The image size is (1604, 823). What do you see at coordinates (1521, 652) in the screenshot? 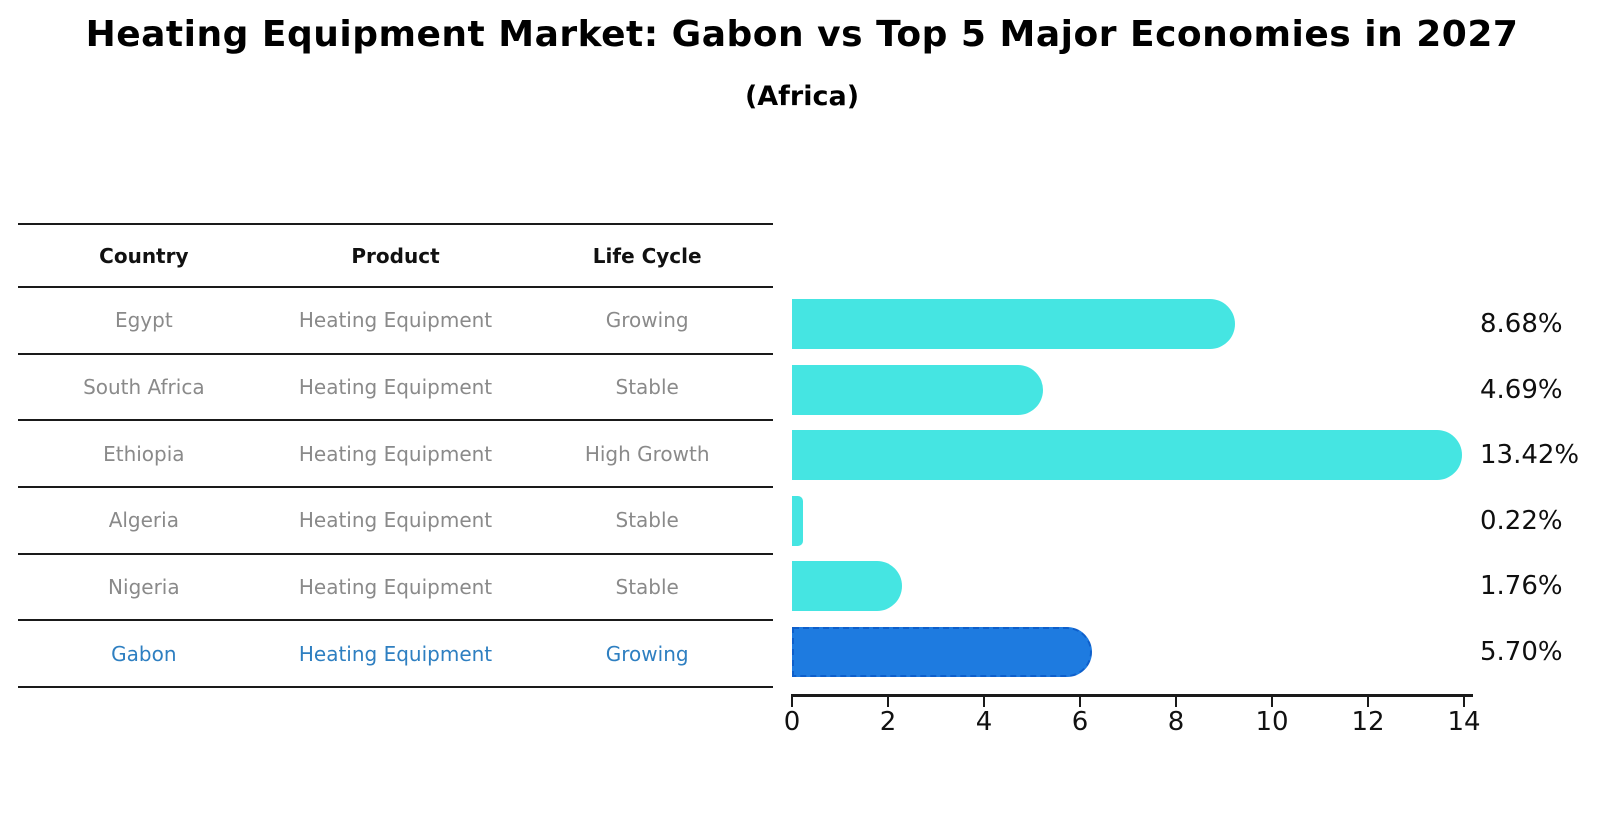
I see `value-label-gabon: 5.70%` at bounding box center [1521, 652].